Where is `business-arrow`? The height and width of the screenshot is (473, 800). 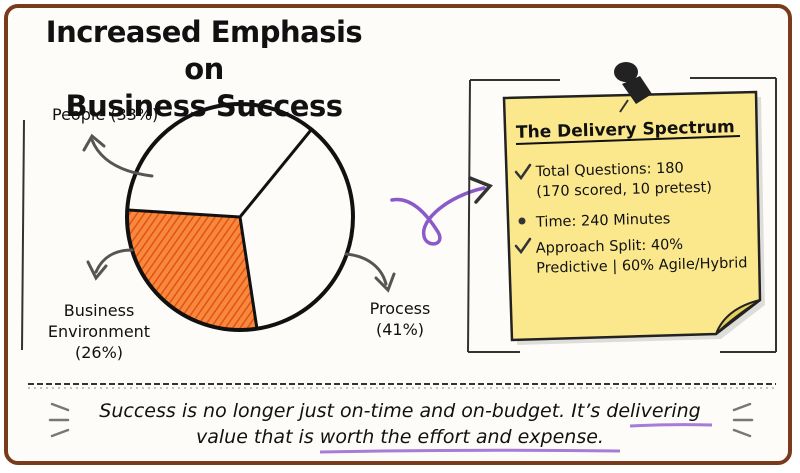 business-arrow is located at coordinates (110, 264).